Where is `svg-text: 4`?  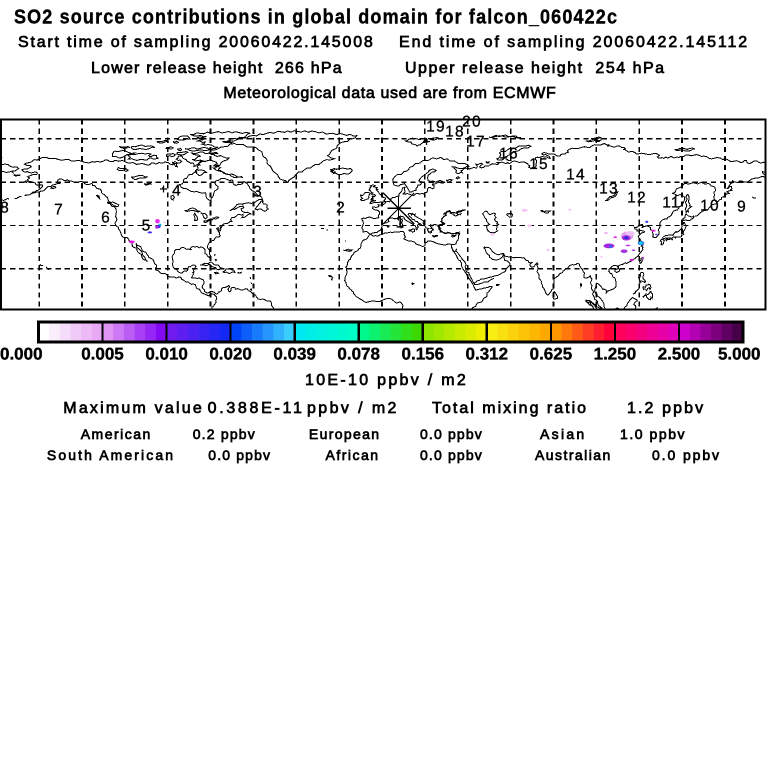
svg-text: 4 is located at coordinates (177, 191).